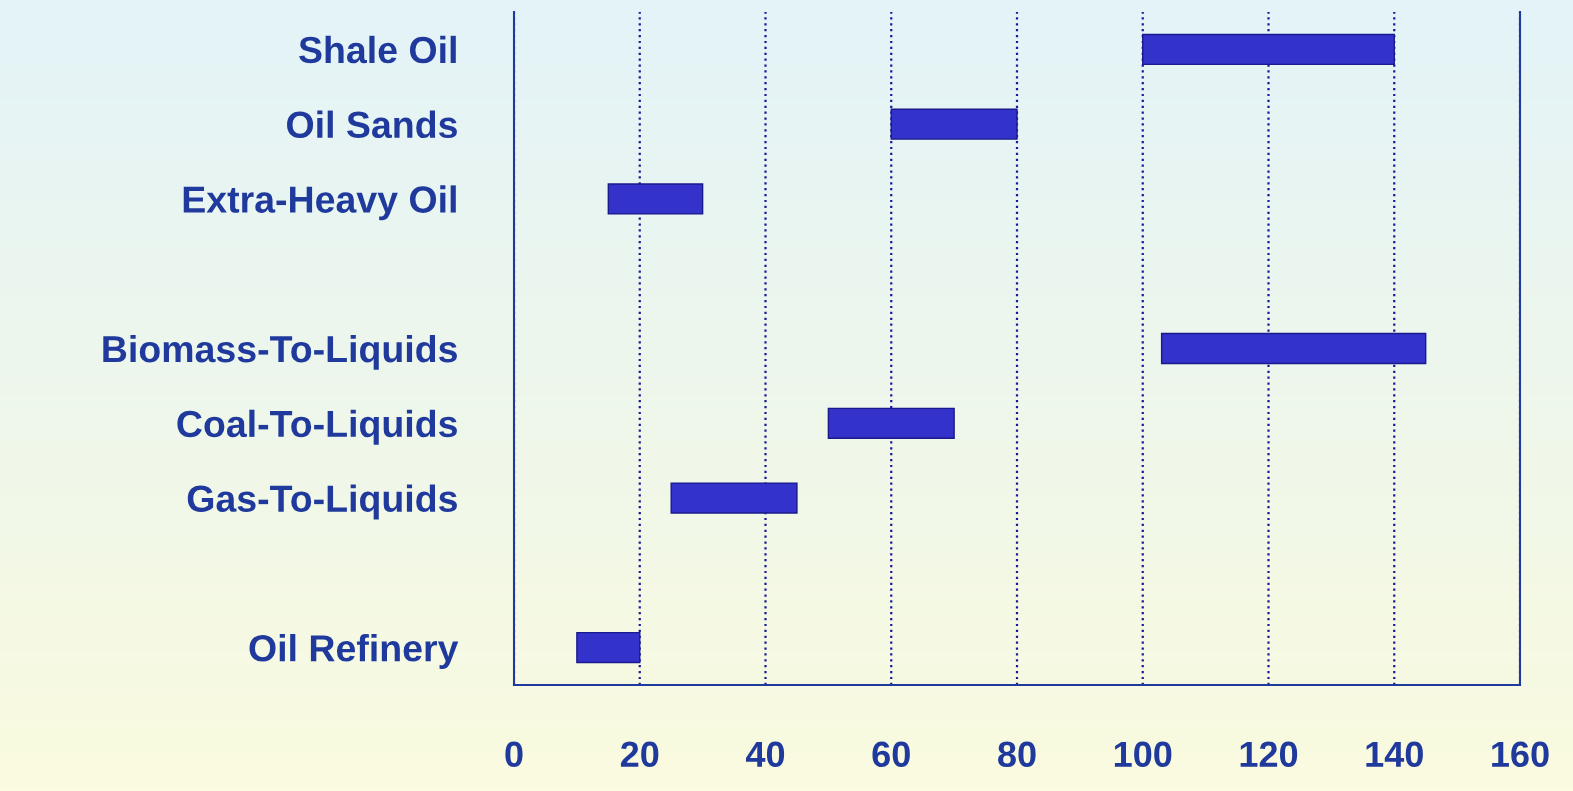 Image resolution: width=1573 pixels, height=791 pixels. I want to click on y-tick-label: Gas-To-Liquids, so click(322, 502).